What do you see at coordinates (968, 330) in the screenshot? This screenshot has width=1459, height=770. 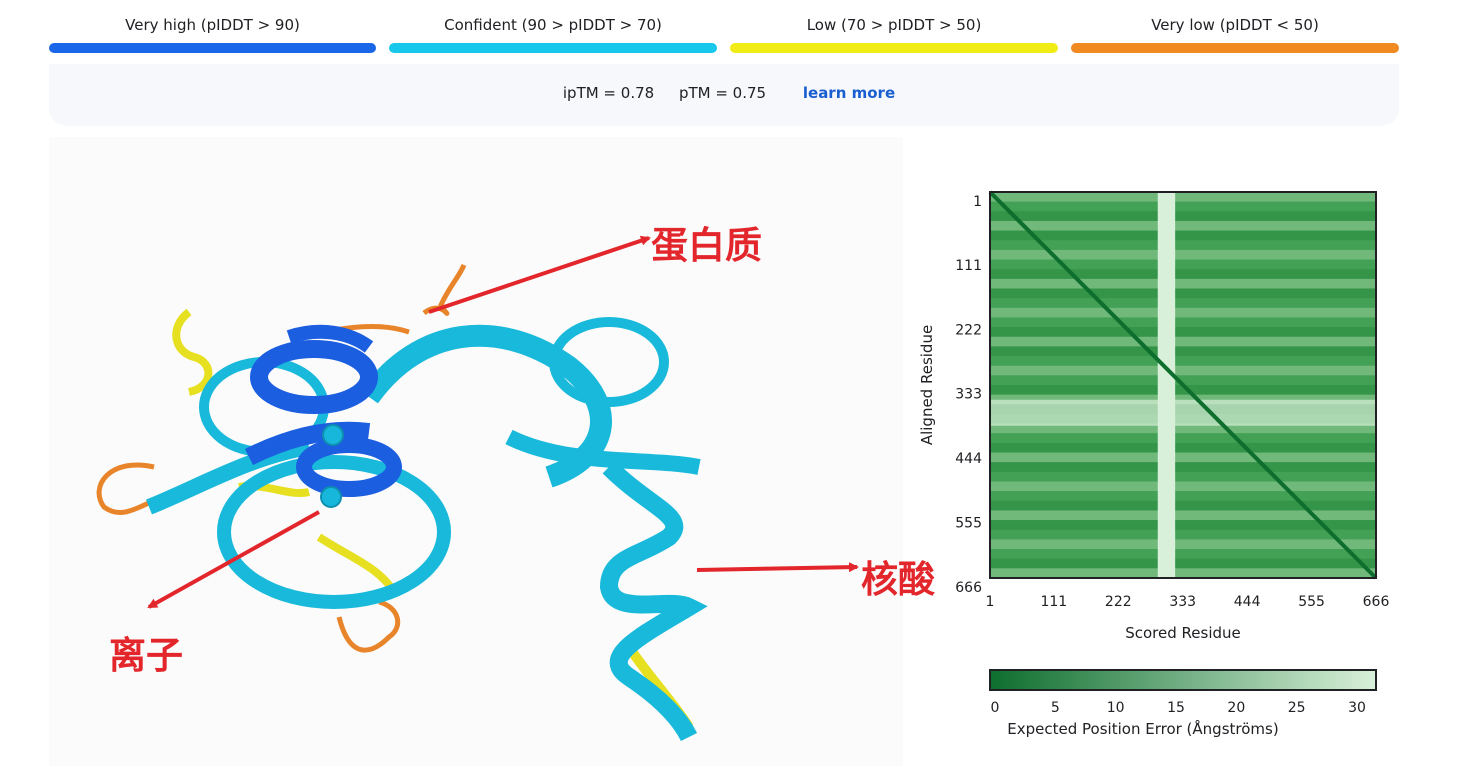 I see `y-tick-label: 222` at bounding box center [968, 330].